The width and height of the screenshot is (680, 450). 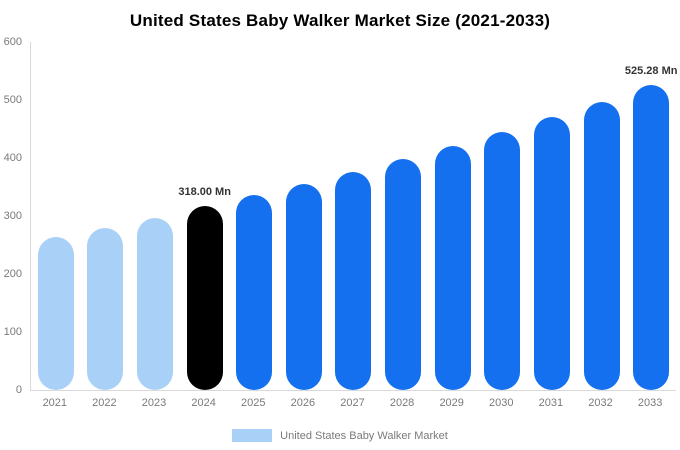 I want to click on data-label-2024: 318.00 Mn, so click(x=204, y=191).